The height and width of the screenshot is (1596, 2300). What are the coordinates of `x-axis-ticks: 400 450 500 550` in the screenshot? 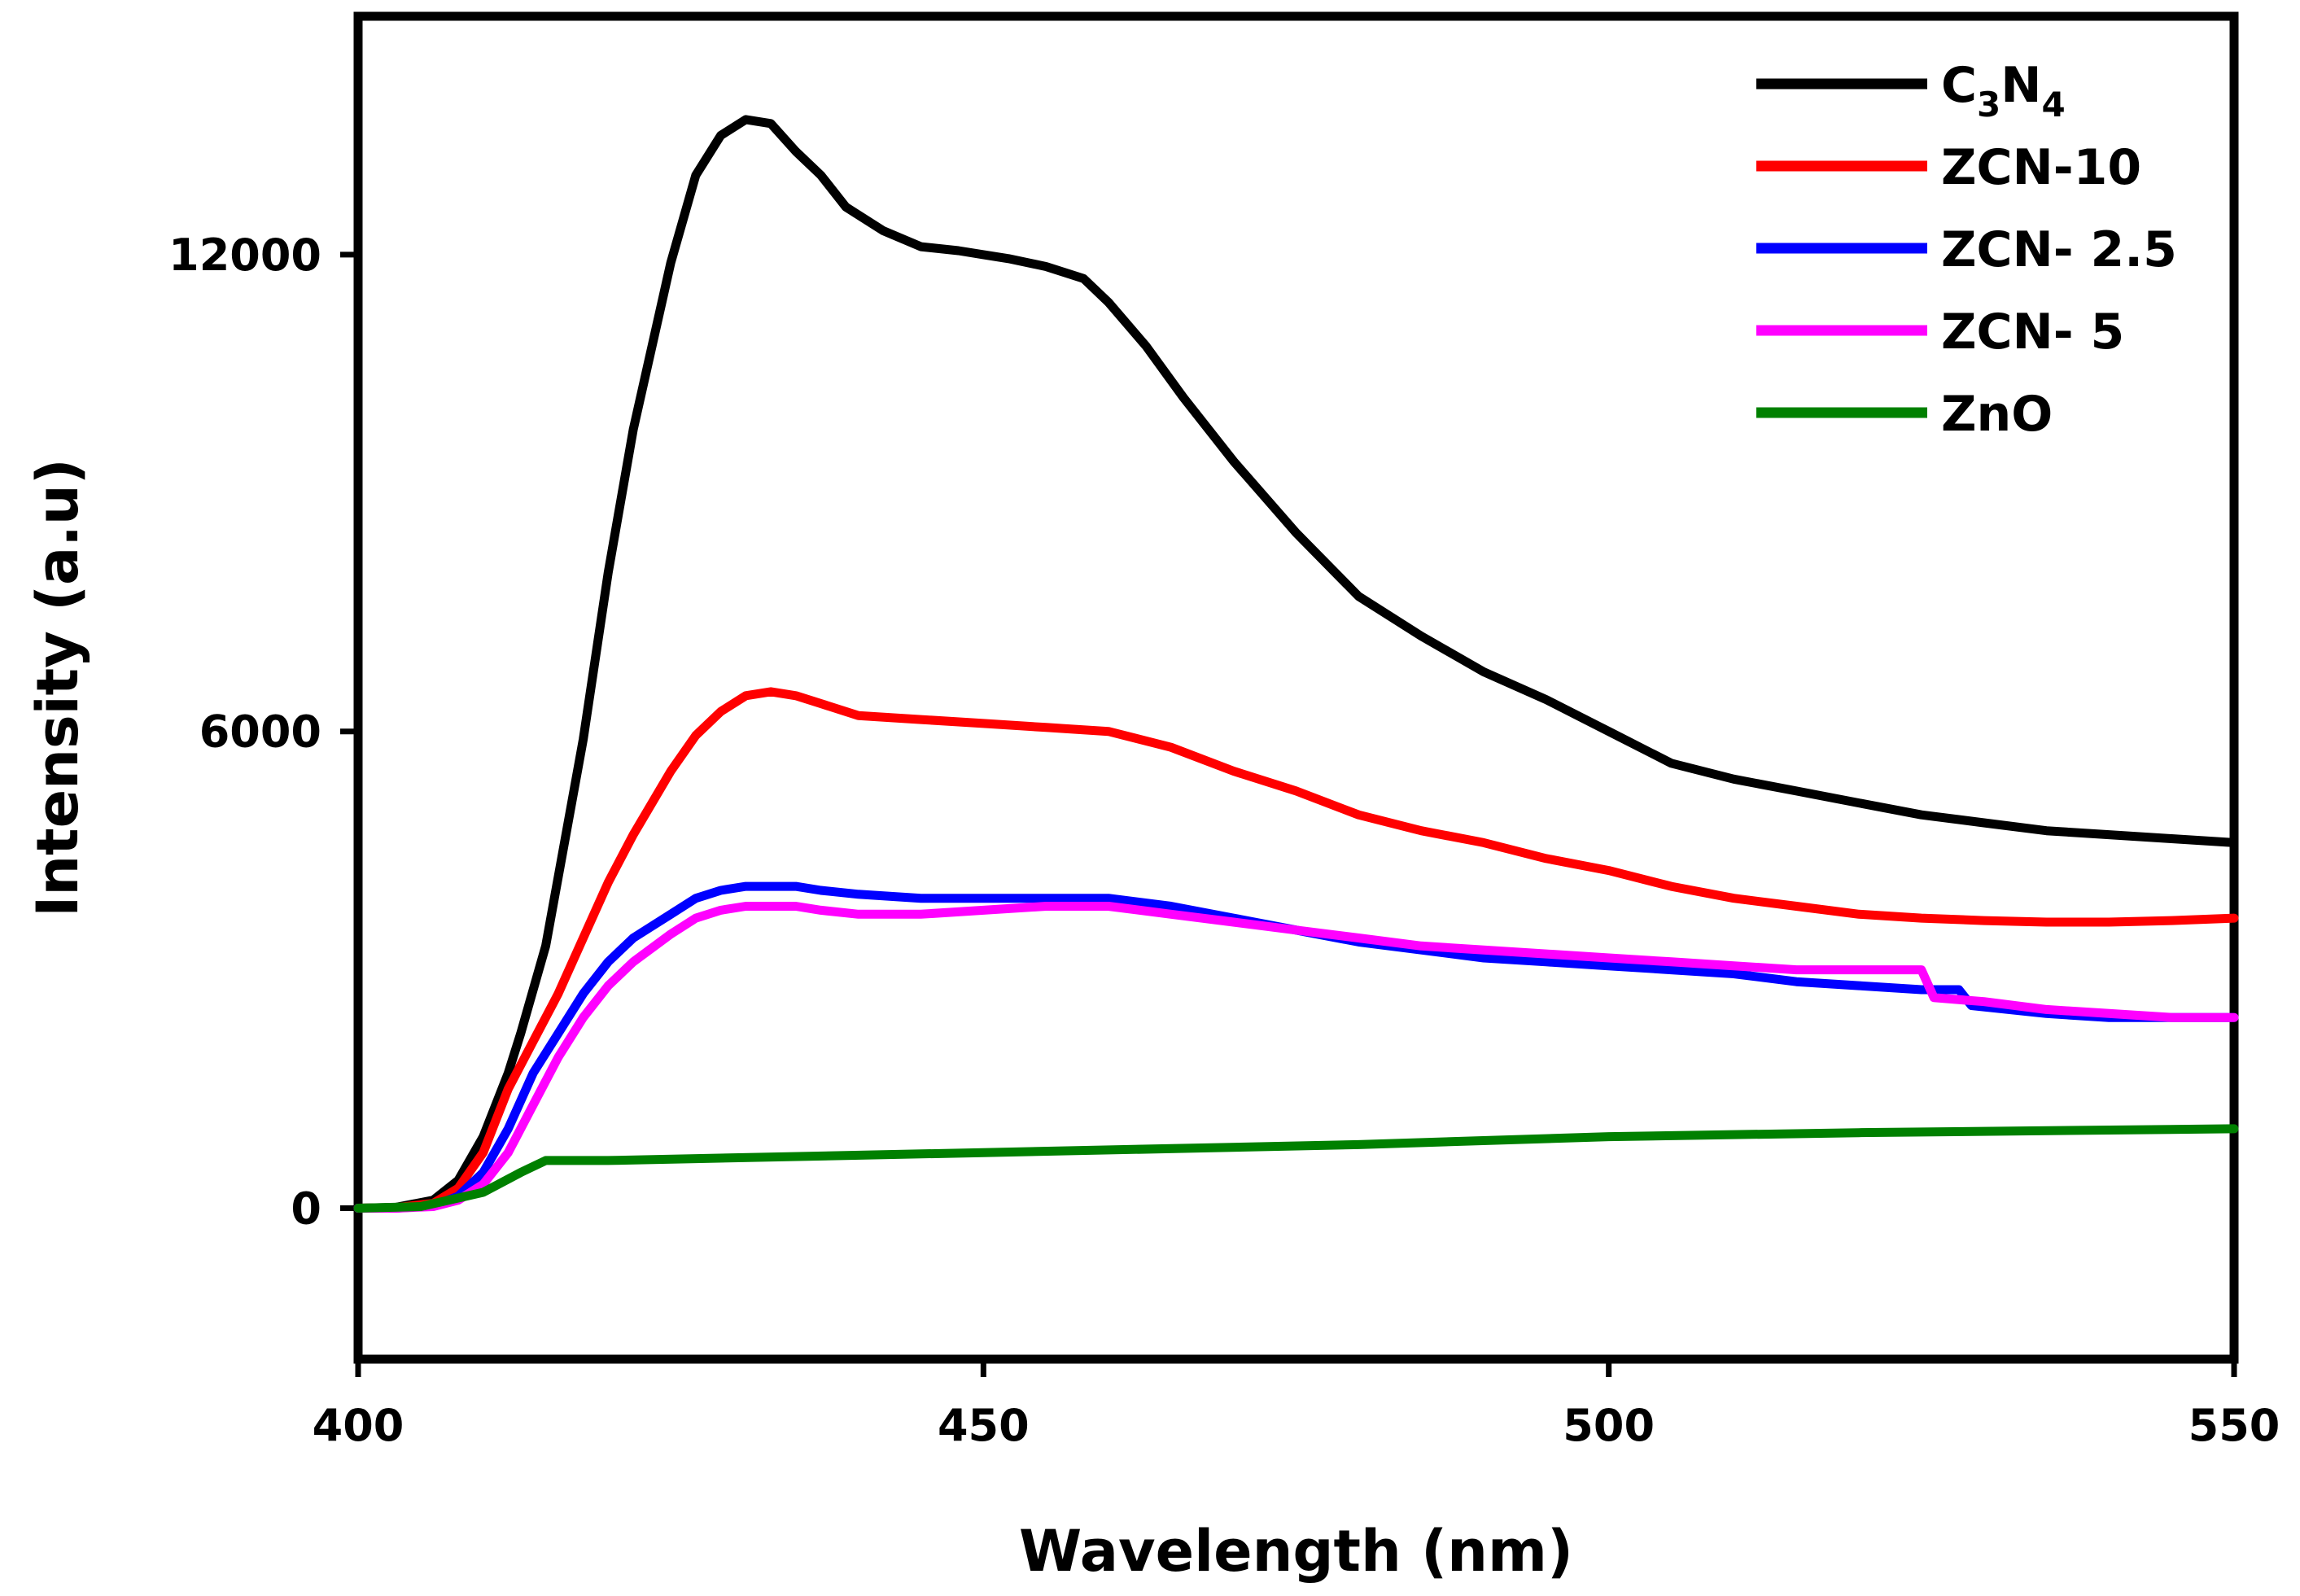 It's located at (1296, 1405).